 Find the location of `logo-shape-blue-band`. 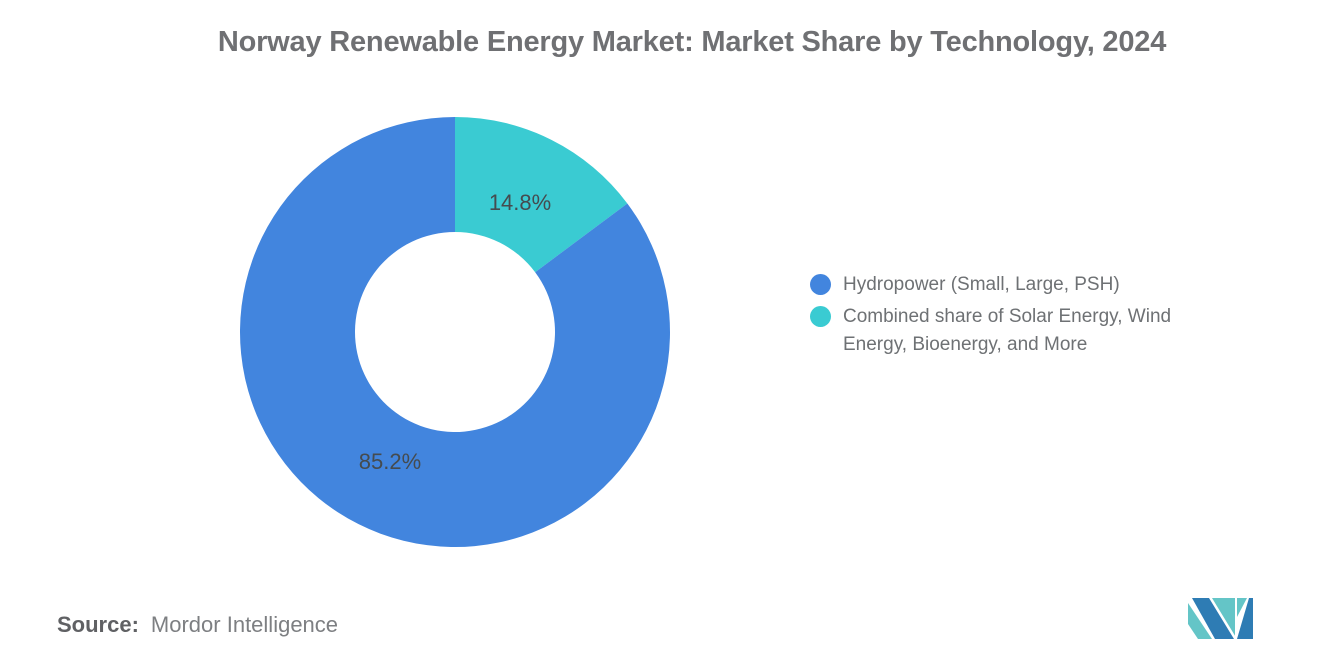

logo-shape-blue-band is located at coordinates (1213, 618).